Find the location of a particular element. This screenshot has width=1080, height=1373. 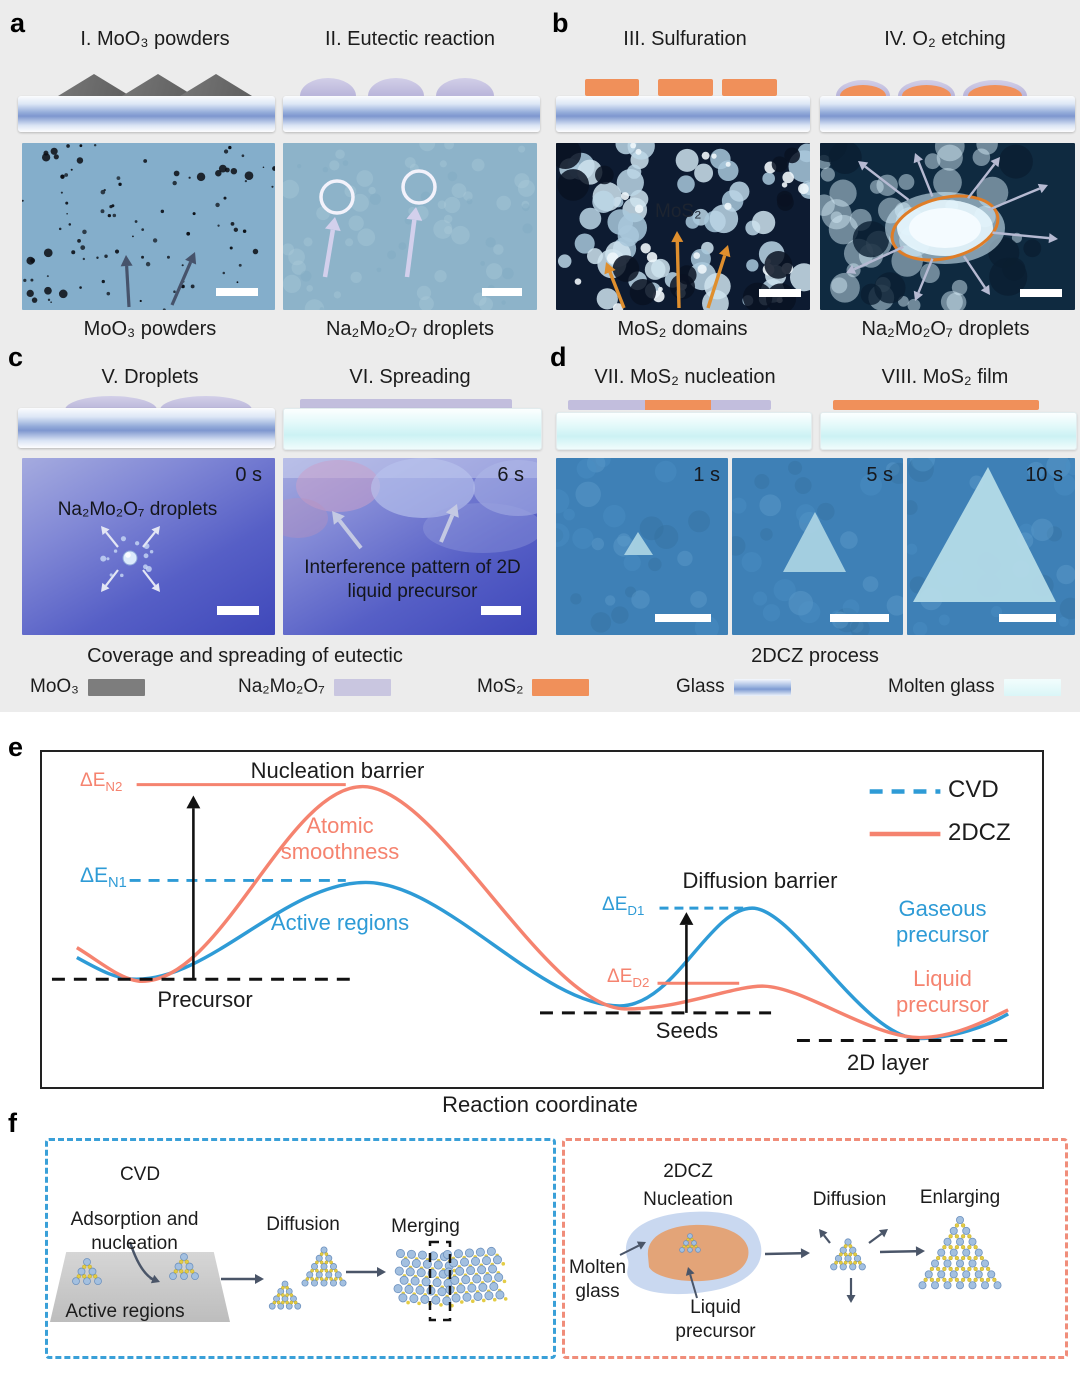

x-axis-label: Reaction coordinate is located at coordinates (540, 1104).